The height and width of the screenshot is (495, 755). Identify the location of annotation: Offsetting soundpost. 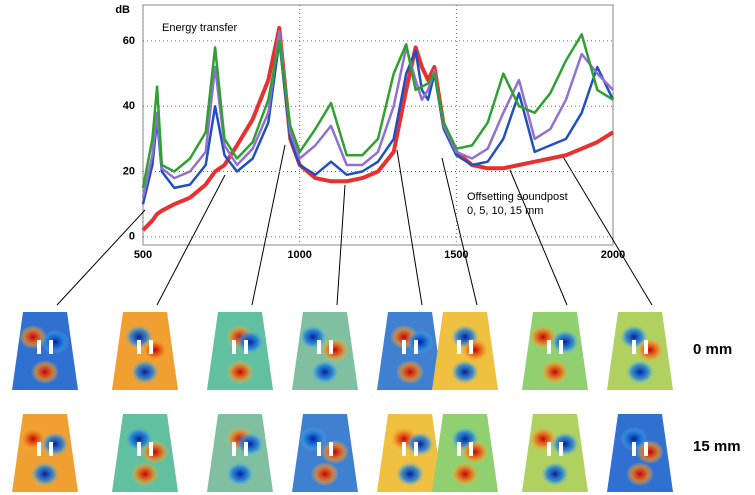
(517, 197).